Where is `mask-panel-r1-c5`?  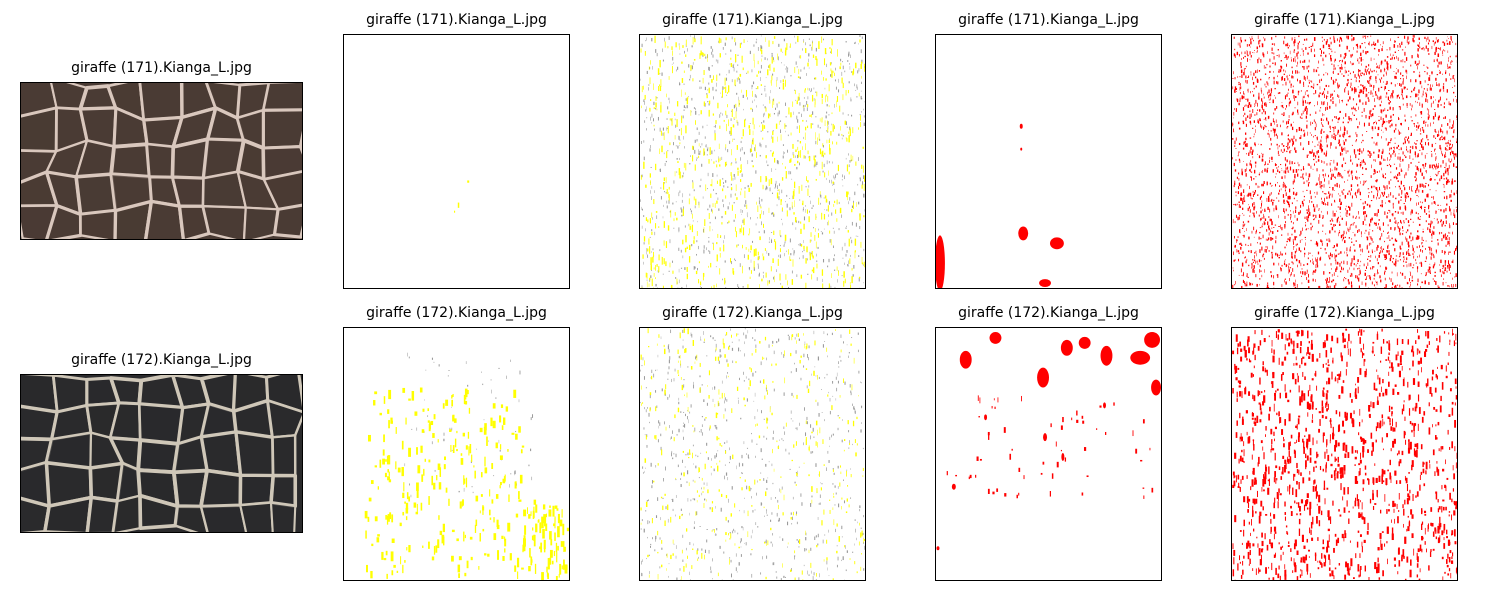
mask-panel-r1-c5 is located at coordinates (1344, 161).